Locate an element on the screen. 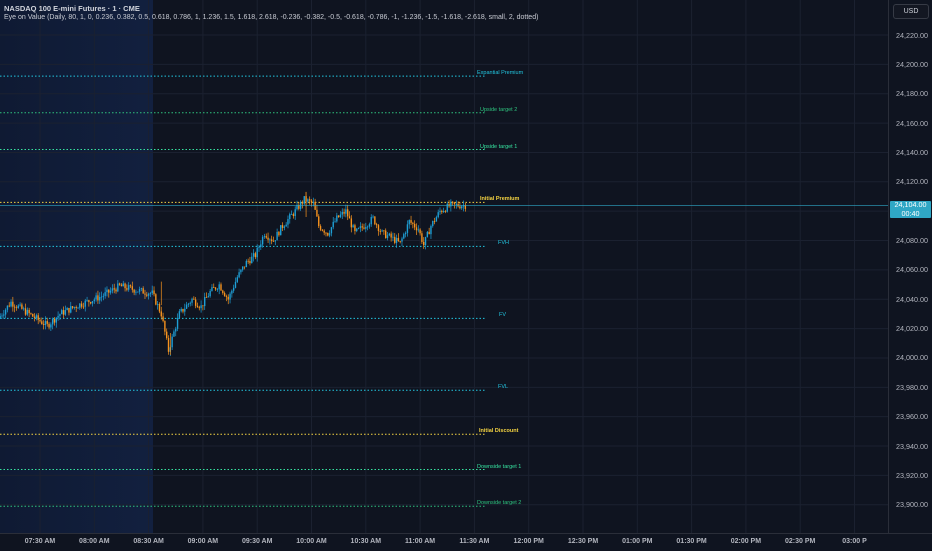 This screenshot has width=932, height=551. currency-button: USD is located at coordinates (911, 11).